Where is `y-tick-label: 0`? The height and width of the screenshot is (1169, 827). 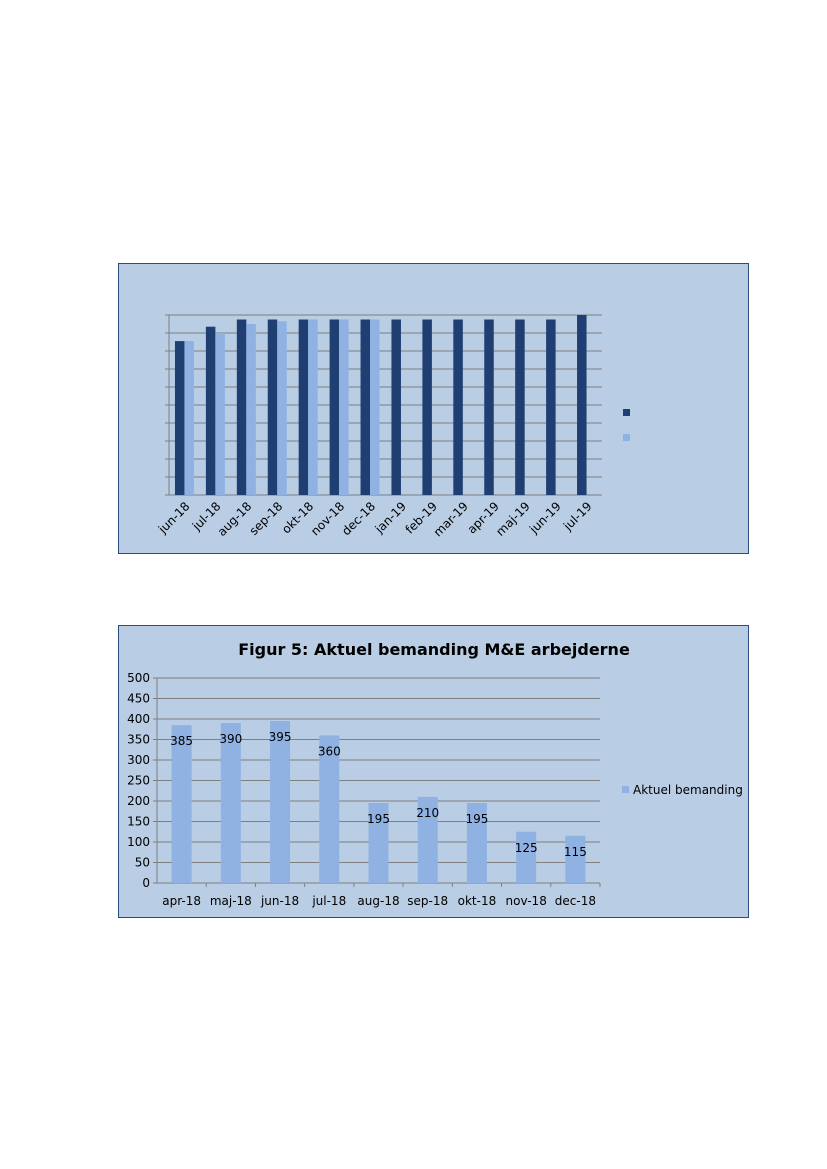
y-tick-label: 0 is located at coordinates (146, 883).